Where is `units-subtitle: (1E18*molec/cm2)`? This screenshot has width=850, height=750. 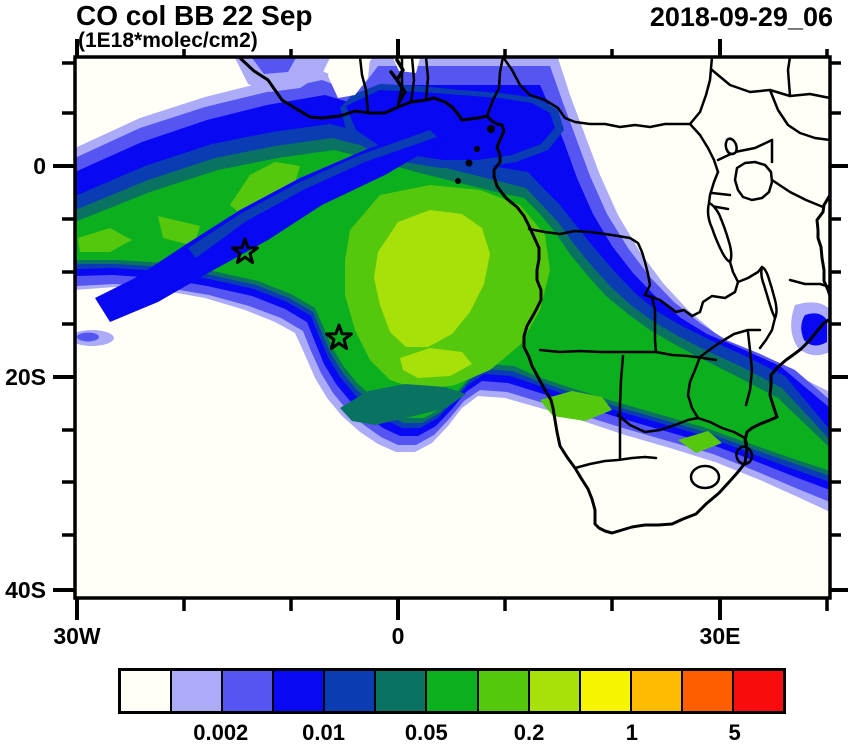 units-subtitle: (1E18*molec/cm2) is located at coordinates (168, 40).